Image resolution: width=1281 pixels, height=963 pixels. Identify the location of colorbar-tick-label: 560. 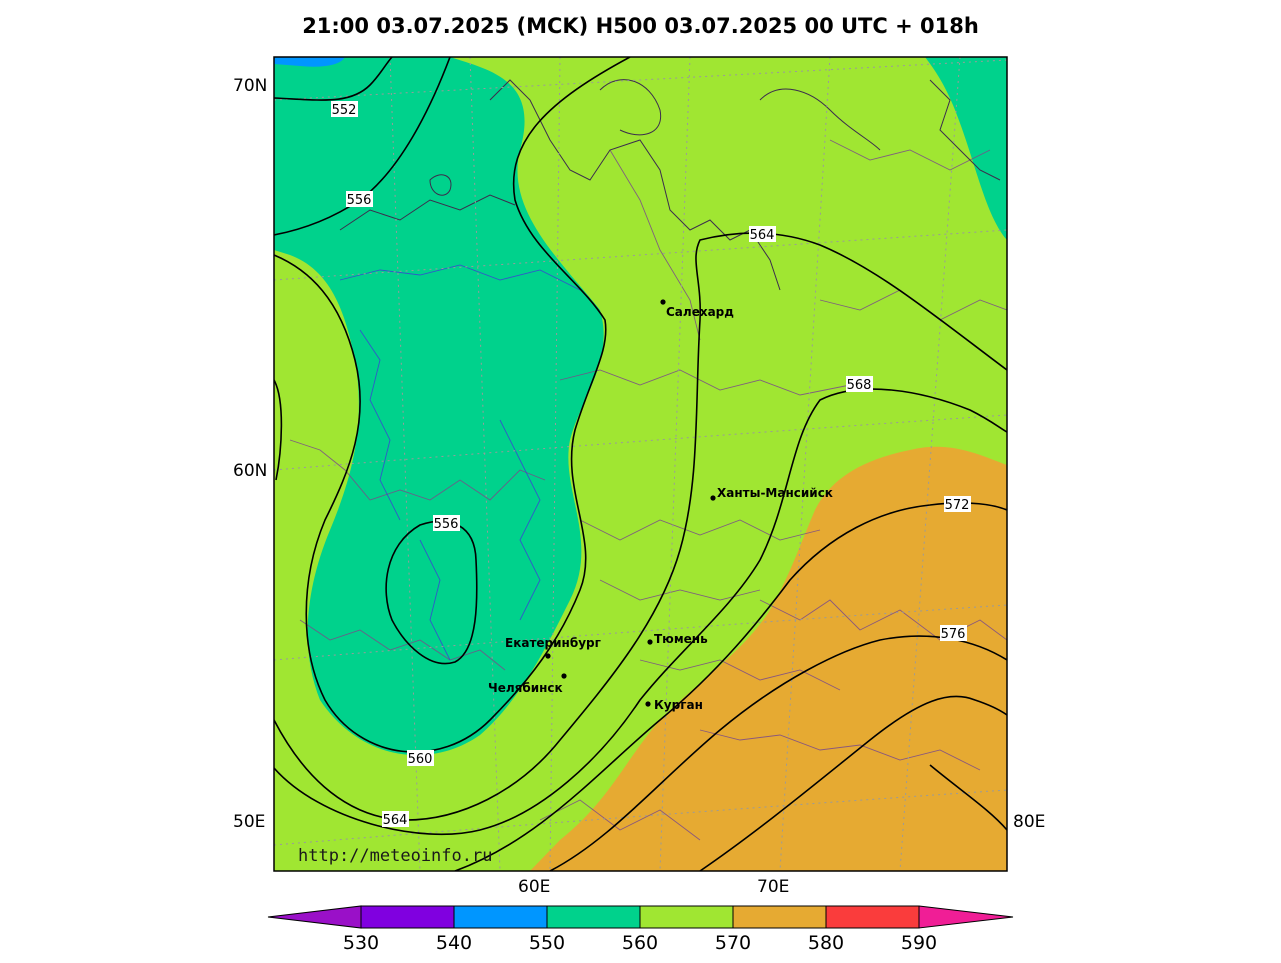
(640, 943).